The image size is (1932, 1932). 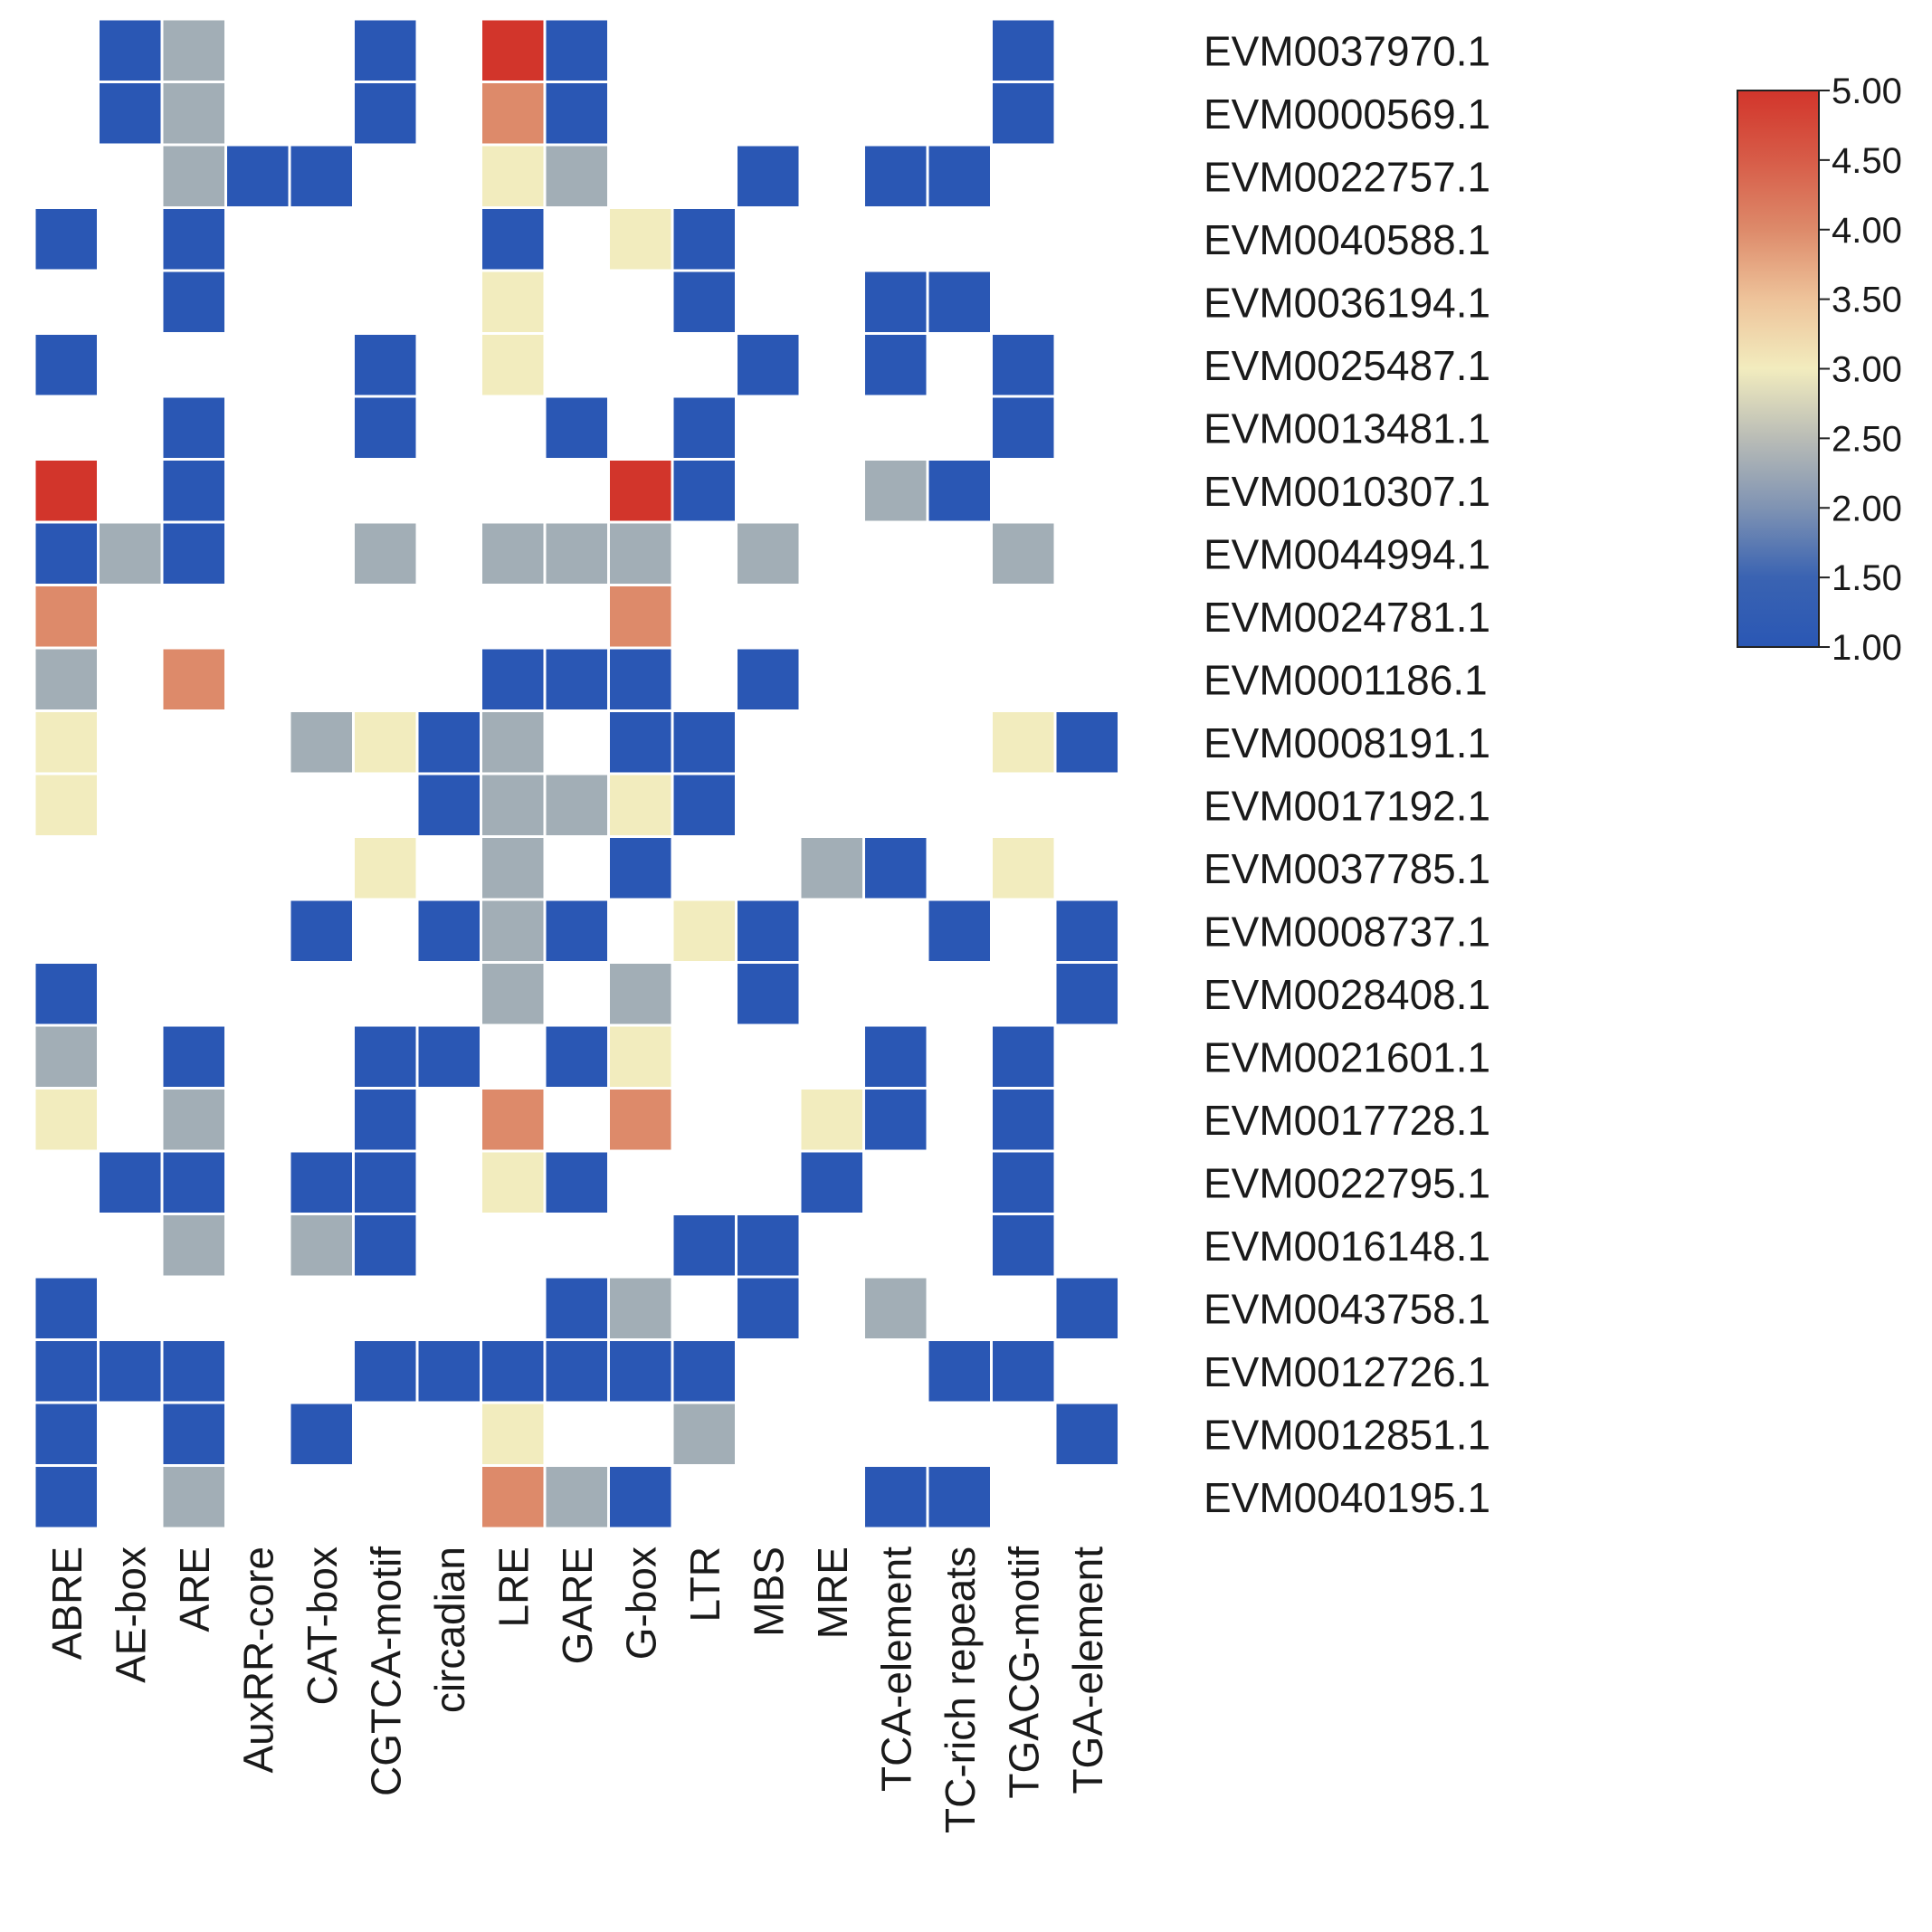 I want to click on column-label: ABRE, so click(x=66, y=1603).